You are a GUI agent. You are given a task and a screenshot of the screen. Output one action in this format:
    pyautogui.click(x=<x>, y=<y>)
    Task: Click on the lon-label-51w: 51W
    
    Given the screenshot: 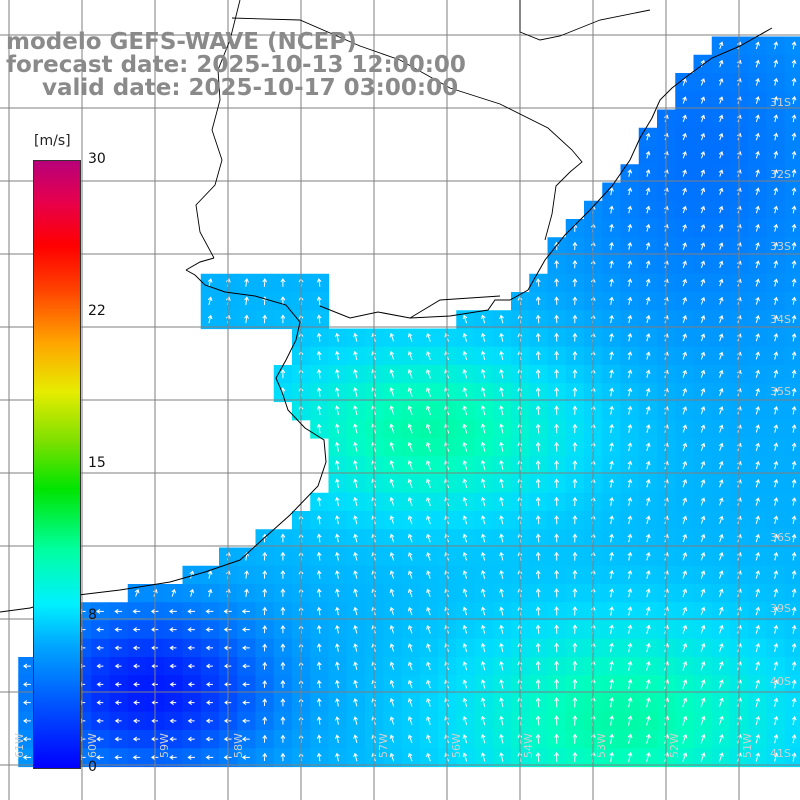 What is the action you would take?
    pyautogui.click(x=747, y=745)
    